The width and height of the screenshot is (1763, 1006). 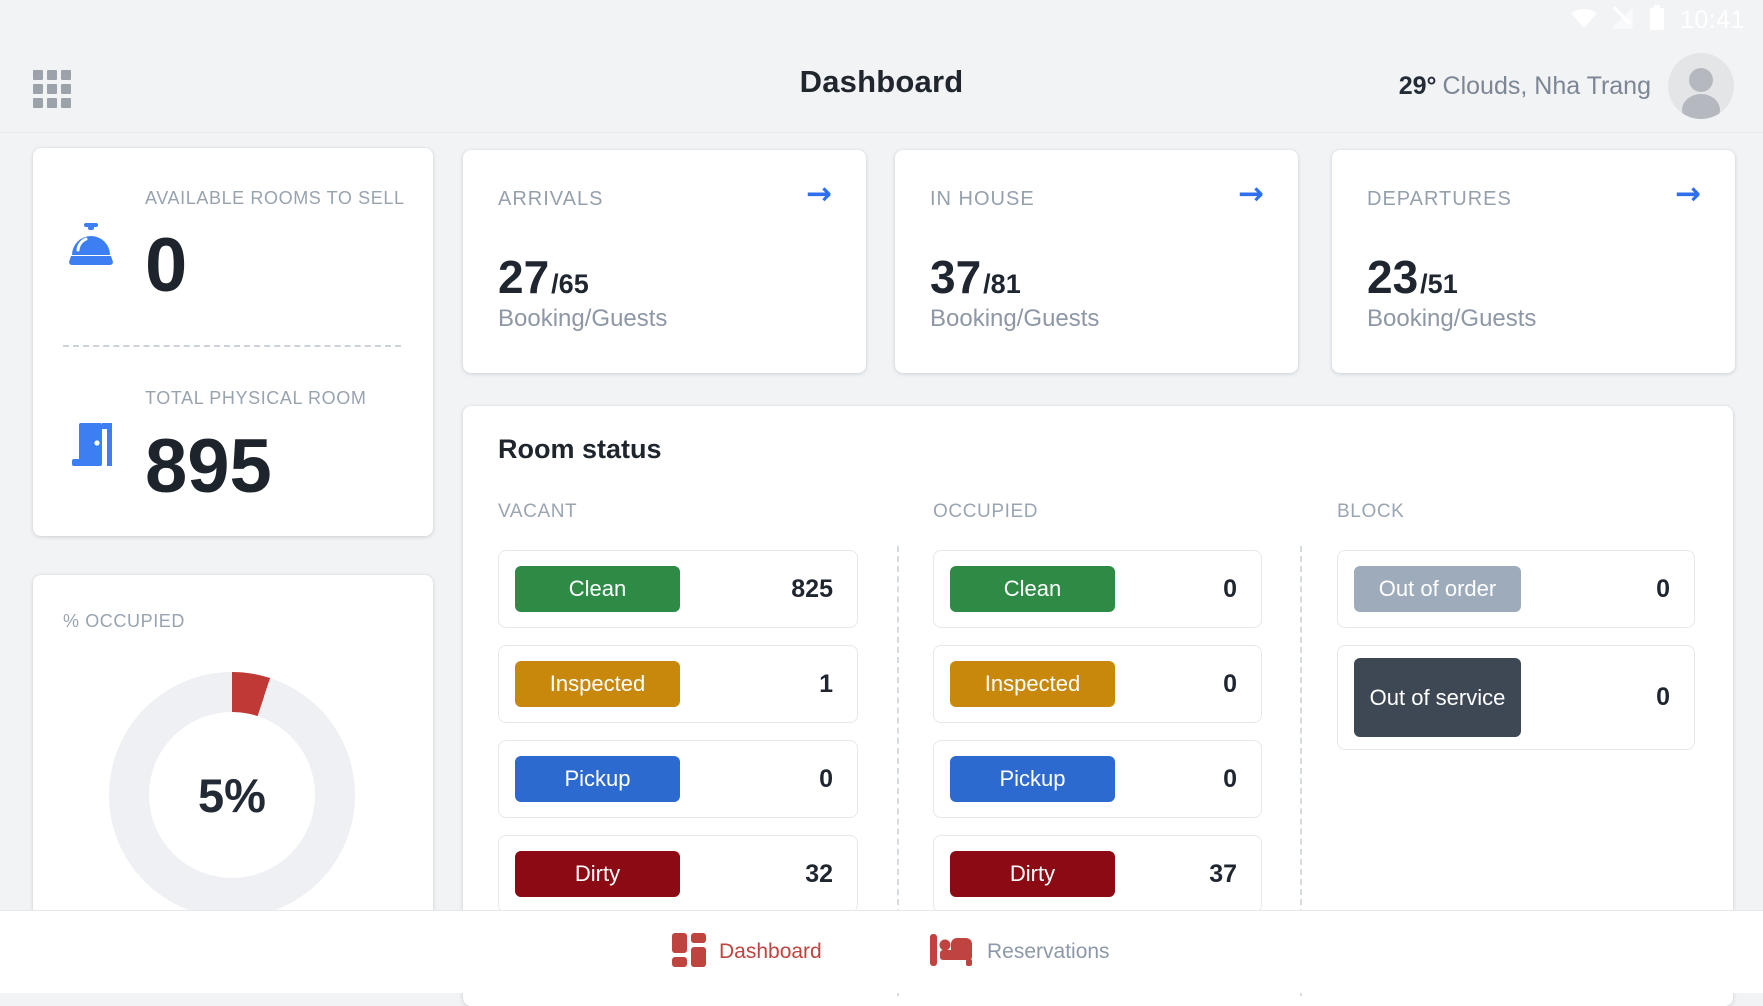 What do you see at coordinates (1516, 634) in the screenshot?
I see `block-column: BLOCK Out of order 0 Out of service 0` at bounding box center [1516, 634].